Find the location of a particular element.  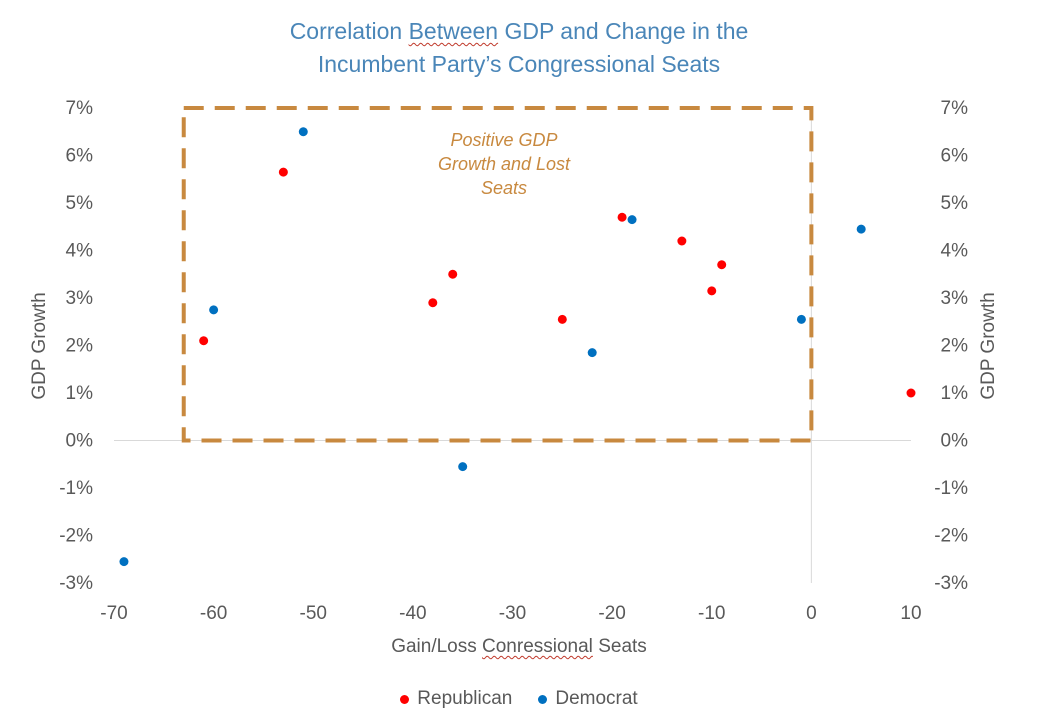

chart-title-line-2: Incumbent Party’s Congressional Seats is located at coordinates (519, 64).